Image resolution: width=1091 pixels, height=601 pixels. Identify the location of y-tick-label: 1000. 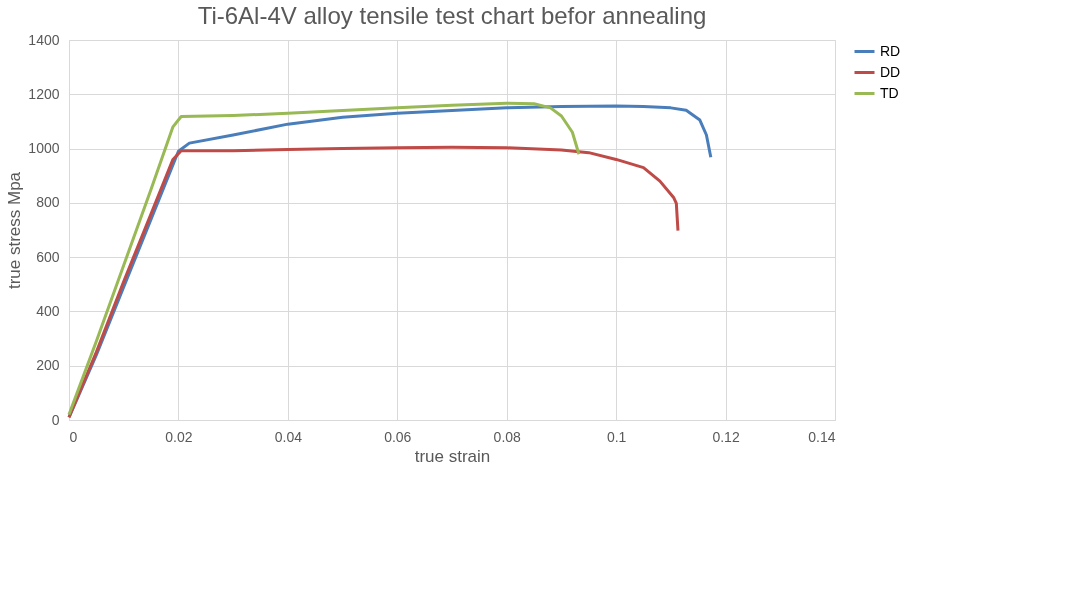
(44, 148).